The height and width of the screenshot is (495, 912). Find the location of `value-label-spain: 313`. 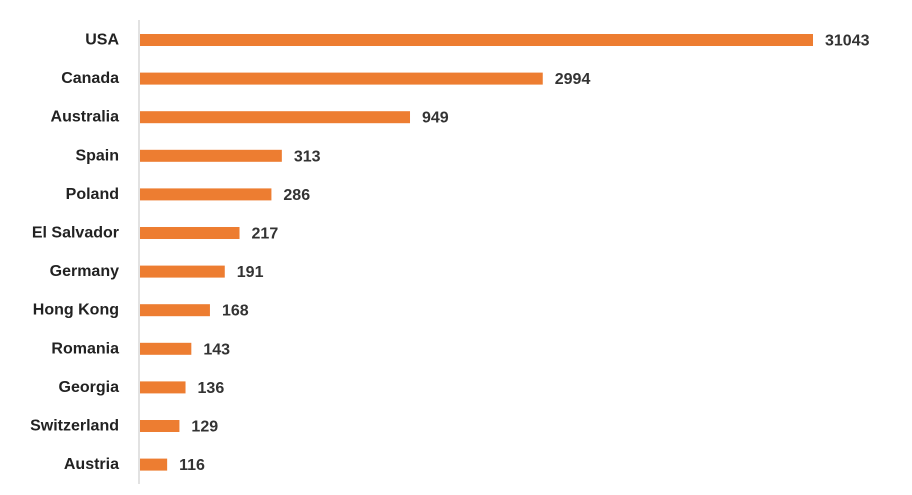

value-label-spain: 313 is located at coordinates (307, 156).